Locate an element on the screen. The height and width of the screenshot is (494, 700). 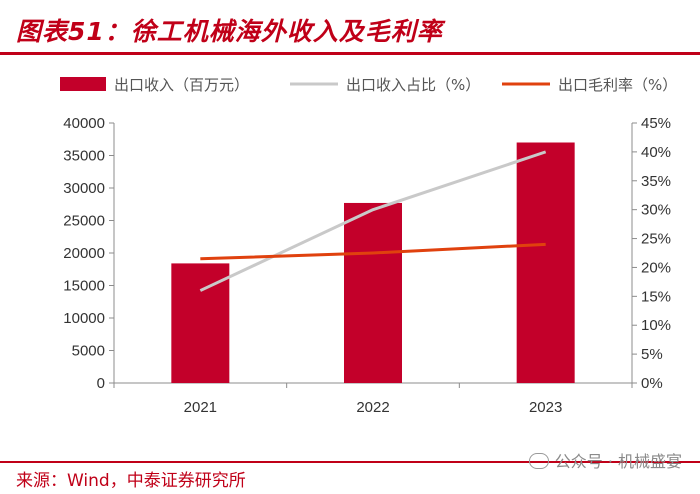
right-tick-label: 35% is located at coordinates (656, 181).